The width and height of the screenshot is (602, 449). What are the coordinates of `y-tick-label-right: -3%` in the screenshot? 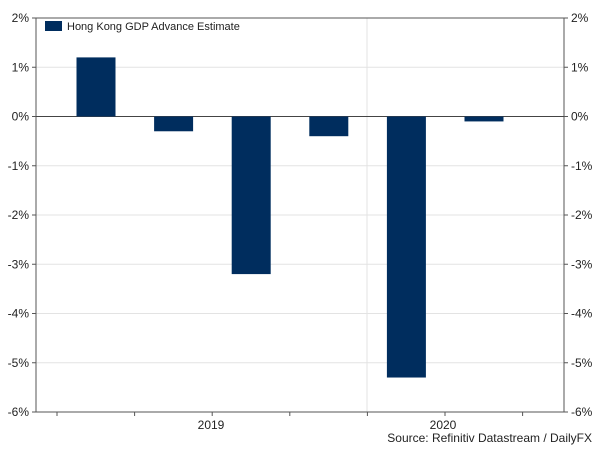 It's located at (582, 264).